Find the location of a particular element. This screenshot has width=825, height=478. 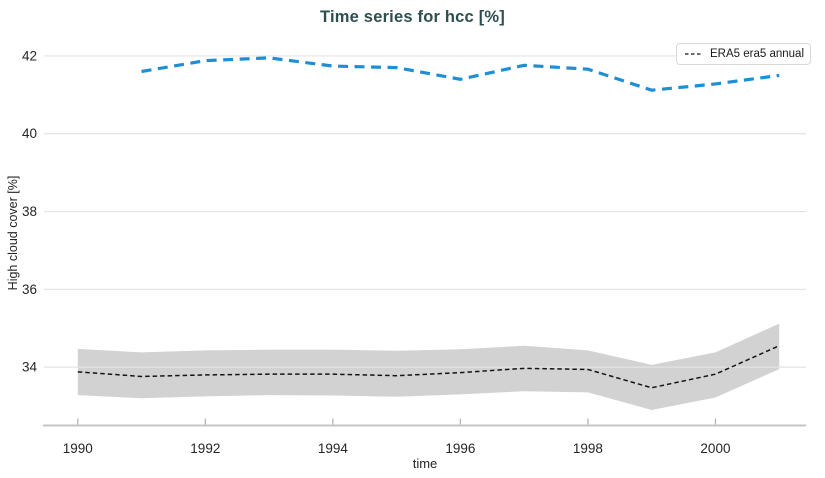

era5-annual-series is located at coordinates (428, 367).